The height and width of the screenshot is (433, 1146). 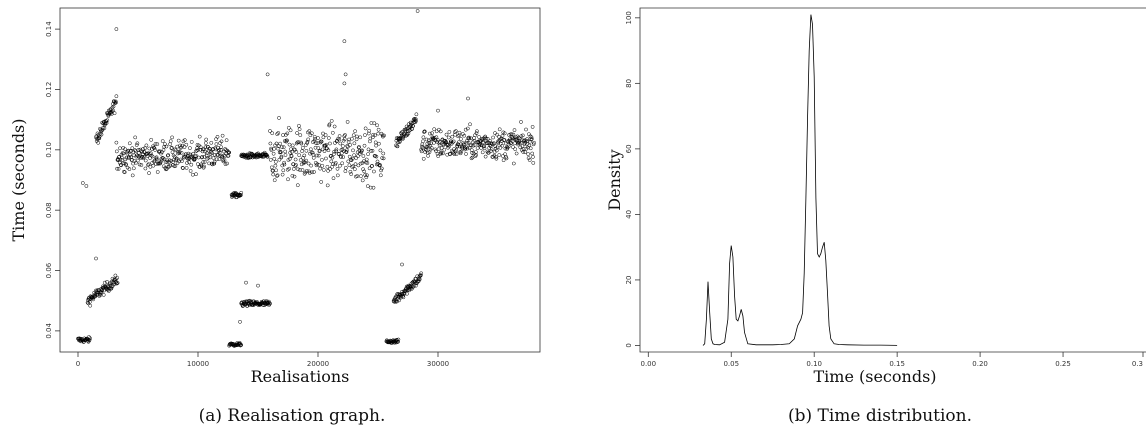 What do you see at coordinates (1063, 364) in the screenshot?
I see `x-tick-label: 0.25` at bounding box center [1063, 364].